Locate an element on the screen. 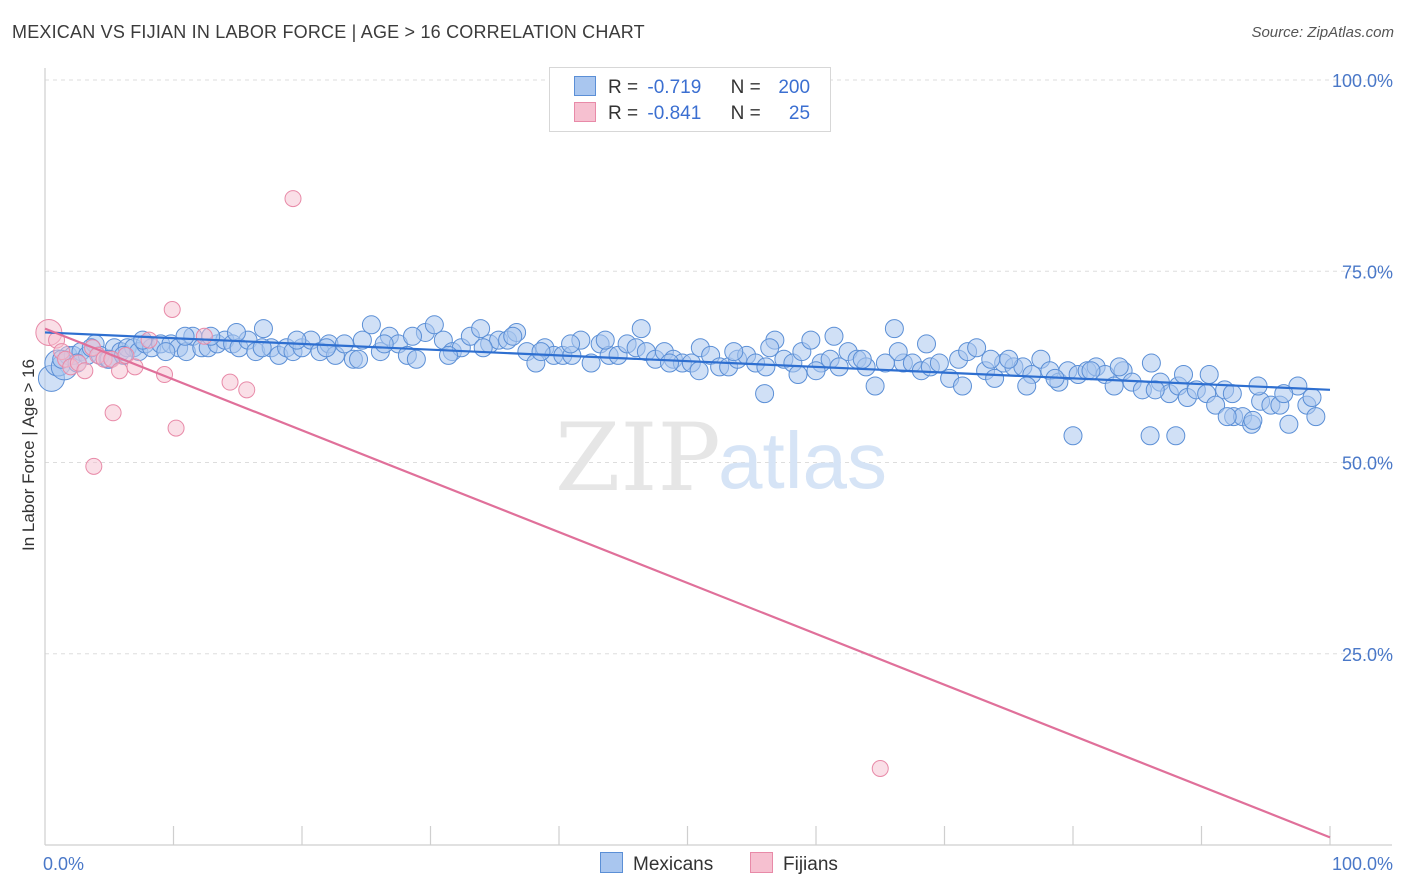 The height and width of the screenshot is (892, 1406). bottom-legend-mexicans: Mexicans is located at coordinates (656, 865).